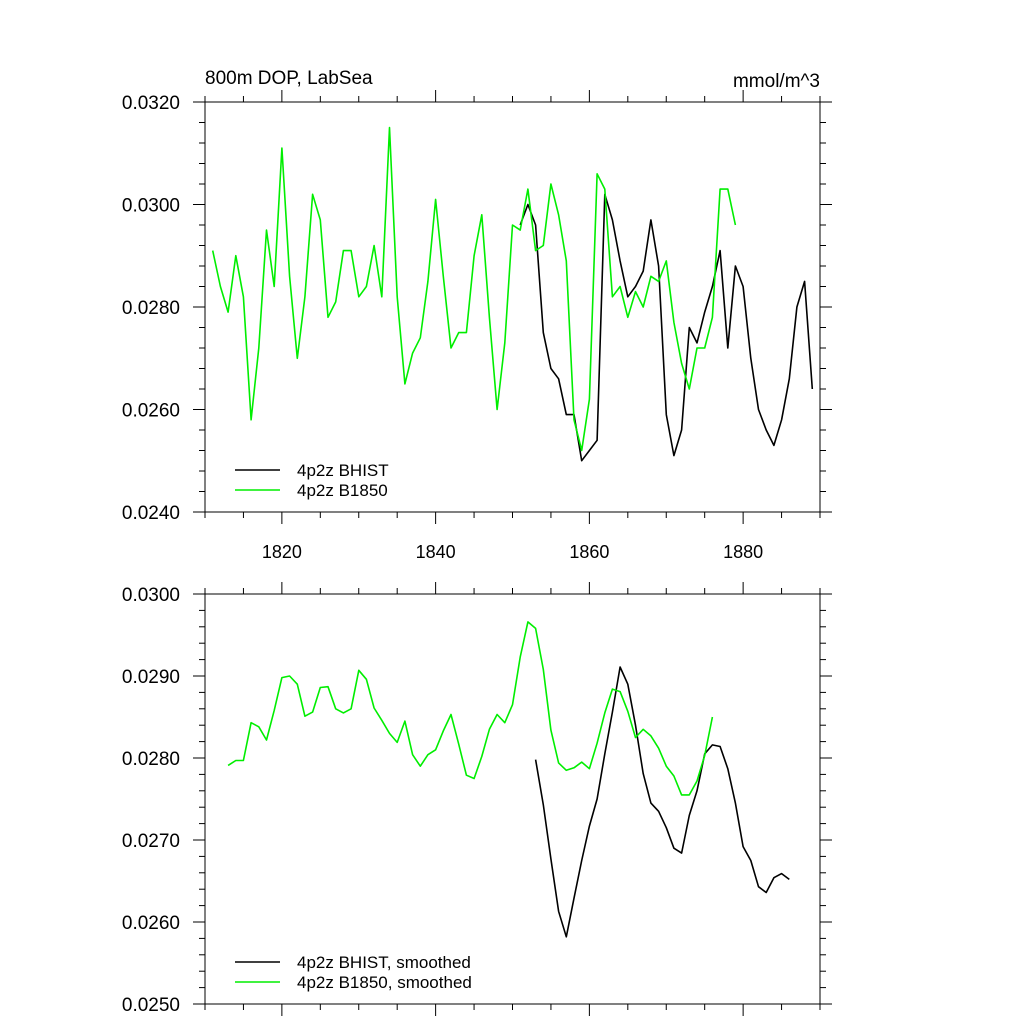 Image resolution: width=1024 pixels, height=1029 pixels. I want to click on x-tick-label: 1820, so click(282, 552).